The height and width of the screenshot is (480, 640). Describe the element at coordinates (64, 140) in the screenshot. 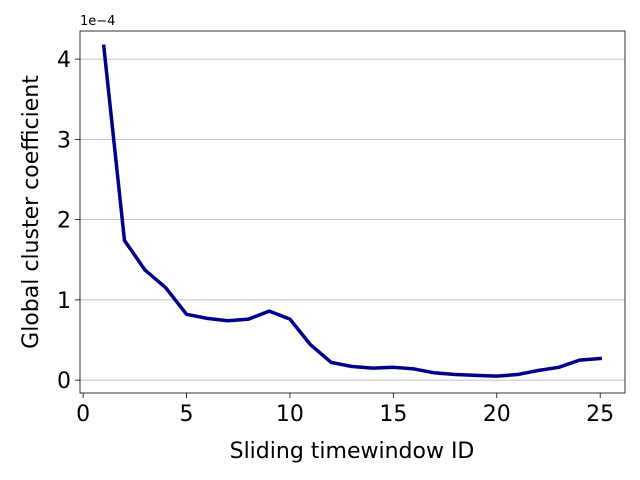

I see `y-tick-label: 3` at that location.